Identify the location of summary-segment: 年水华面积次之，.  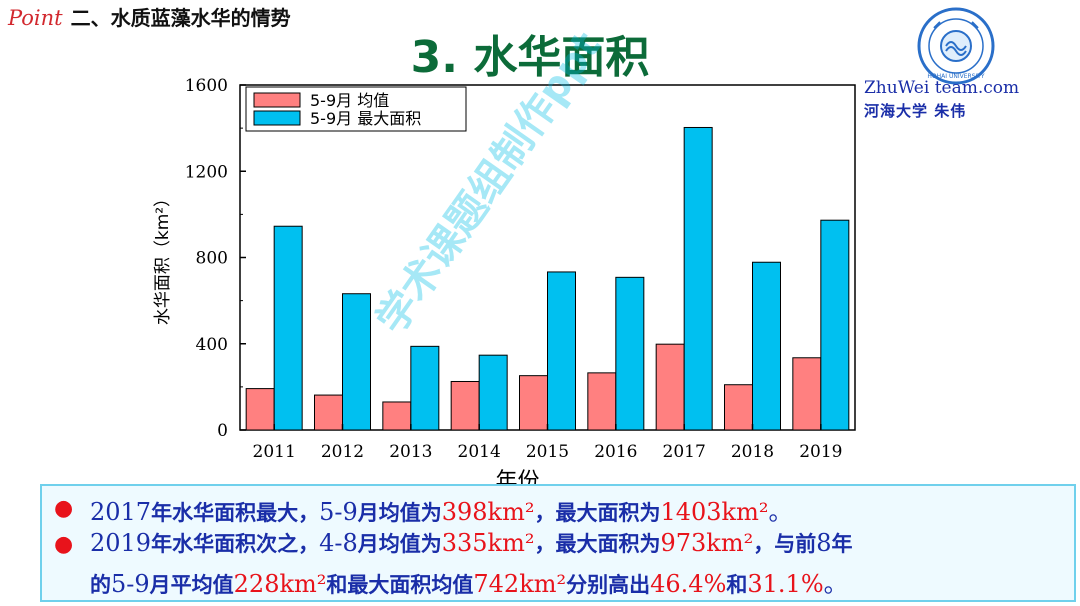
(235, 544).